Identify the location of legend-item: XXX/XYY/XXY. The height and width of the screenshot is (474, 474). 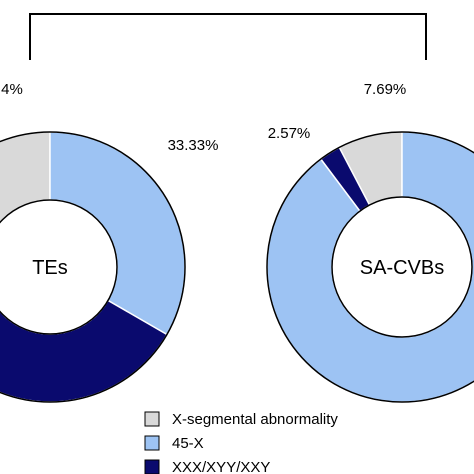
(207, 466).